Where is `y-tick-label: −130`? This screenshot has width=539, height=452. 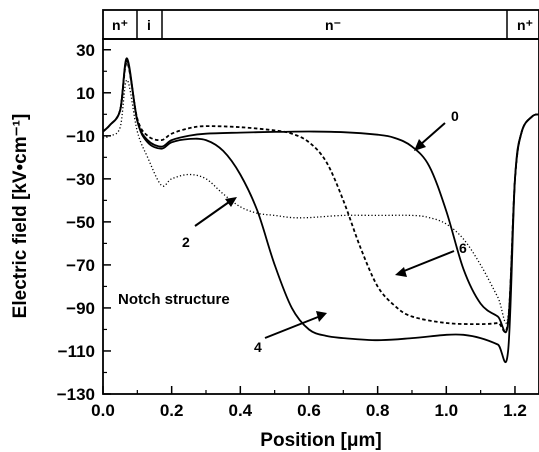
y-tick-label: −130 is located at coordinates (76, 394).